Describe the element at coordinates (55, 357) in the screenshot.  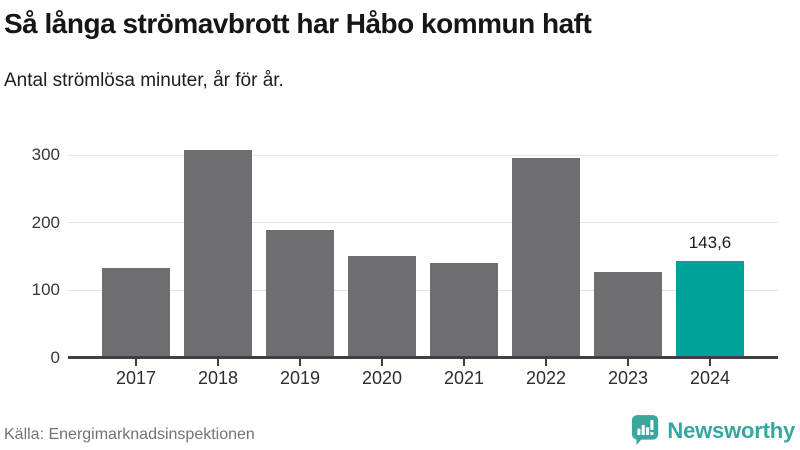
I see `y-axis-label-0: 0` at that location.